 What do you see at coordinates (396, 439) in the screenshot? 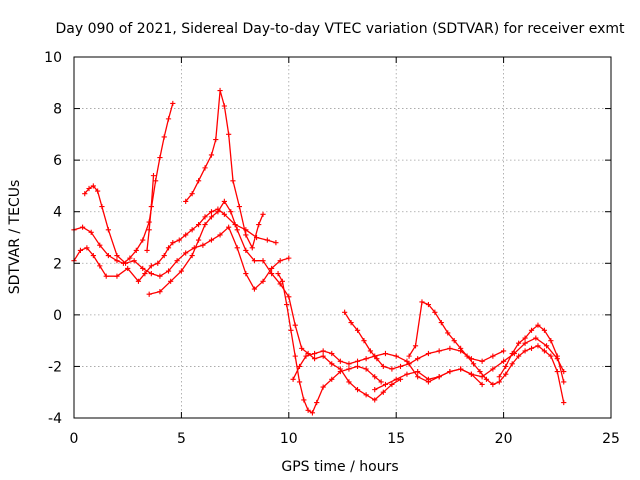
I see `x-tick-label: 15` at bounding box center [396, 439].